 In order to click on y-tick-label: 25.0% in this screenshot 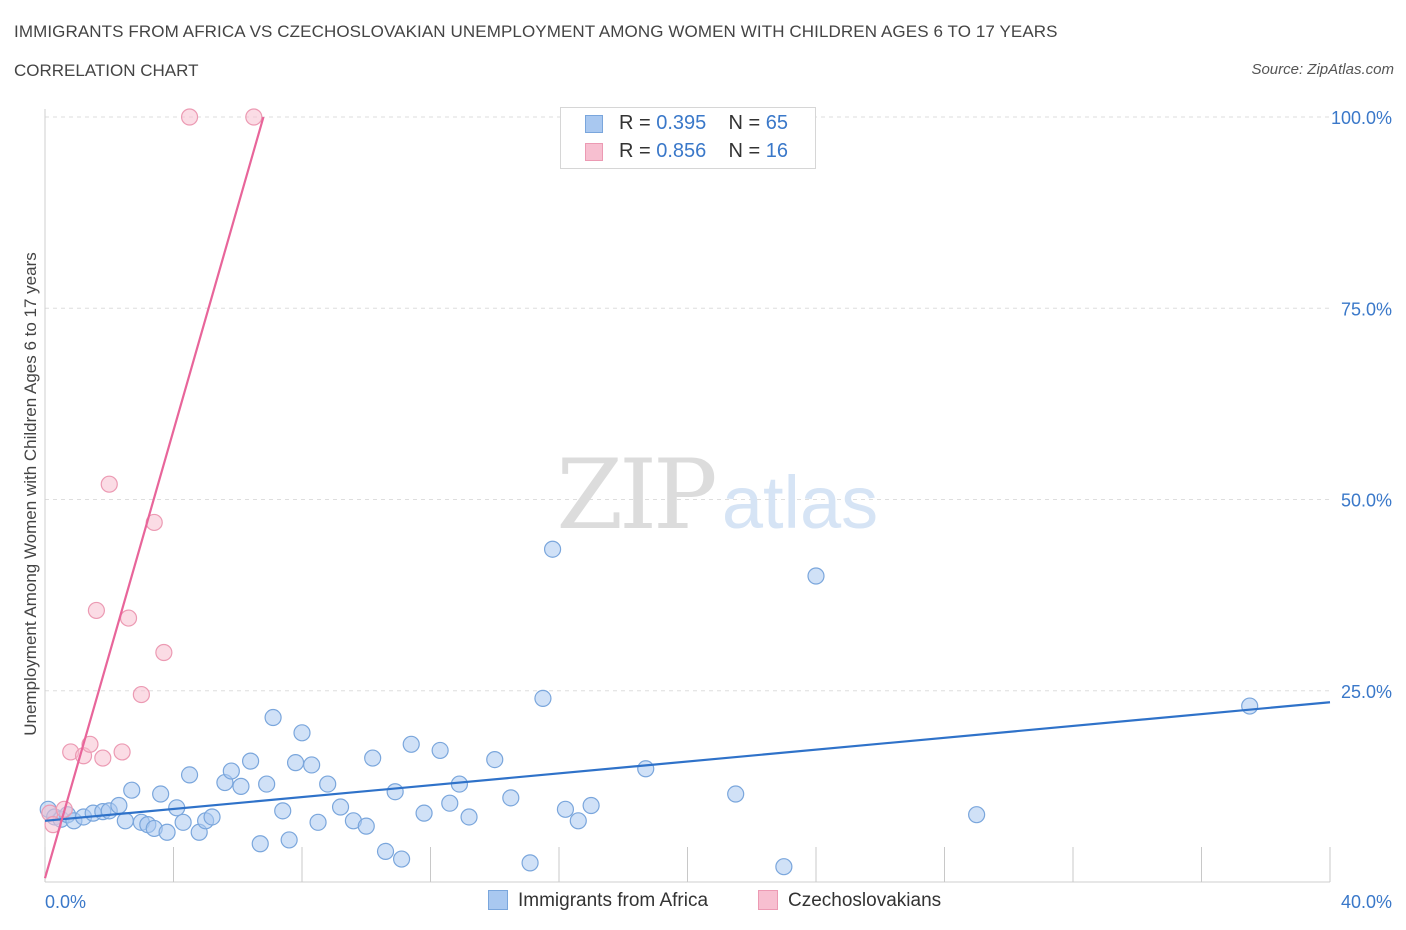, I will do `click(1366, 692)`.